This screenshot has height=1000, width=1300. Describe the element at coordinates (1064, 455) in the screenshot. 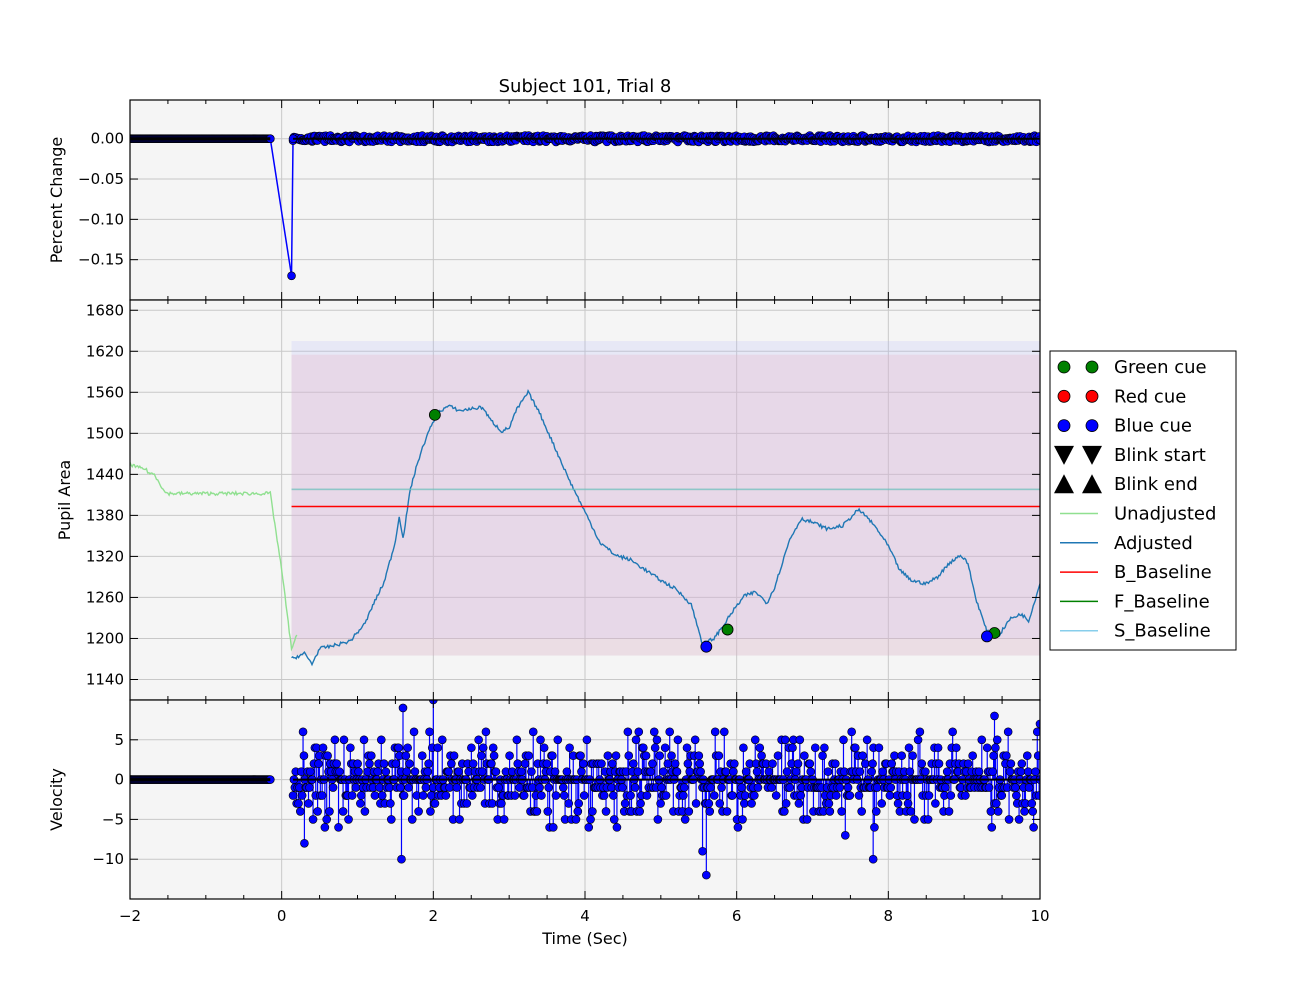

I see `legend-marker` at that location.